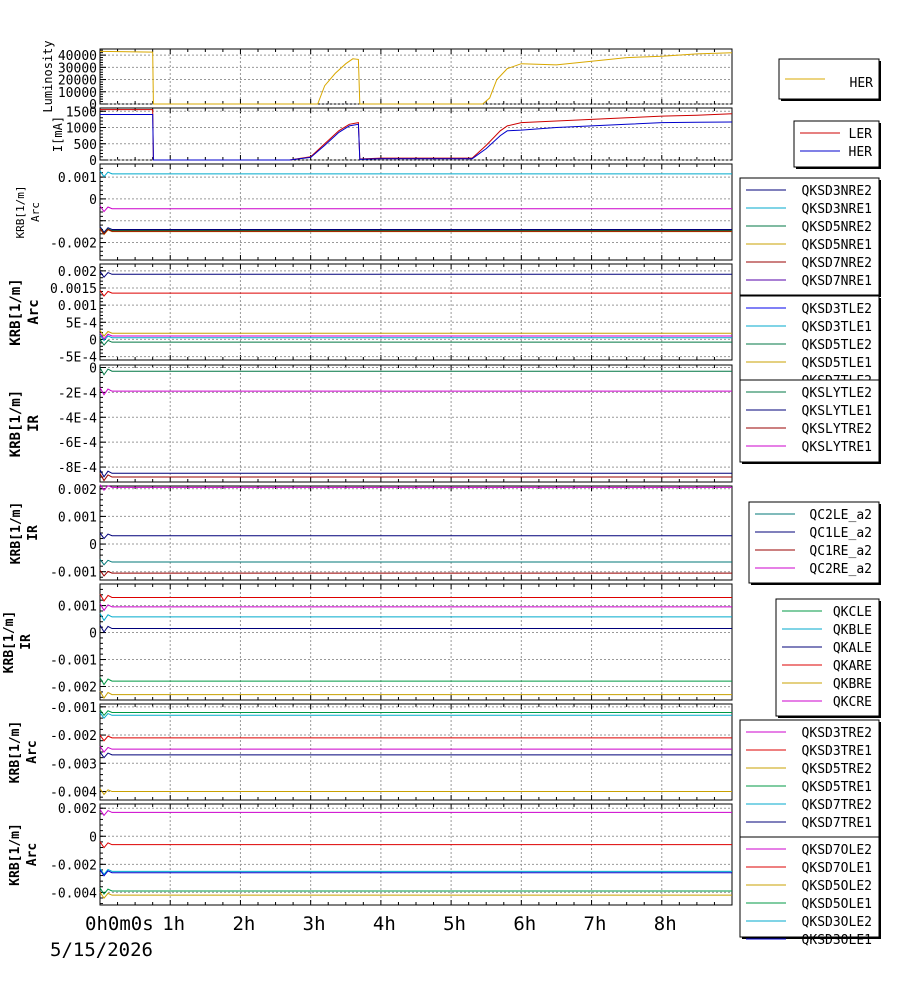 Image resolution: width=900 pixels, height=984 pixels. I want to click on legend-entry: QKSD5TLE2, so click(837, 345).